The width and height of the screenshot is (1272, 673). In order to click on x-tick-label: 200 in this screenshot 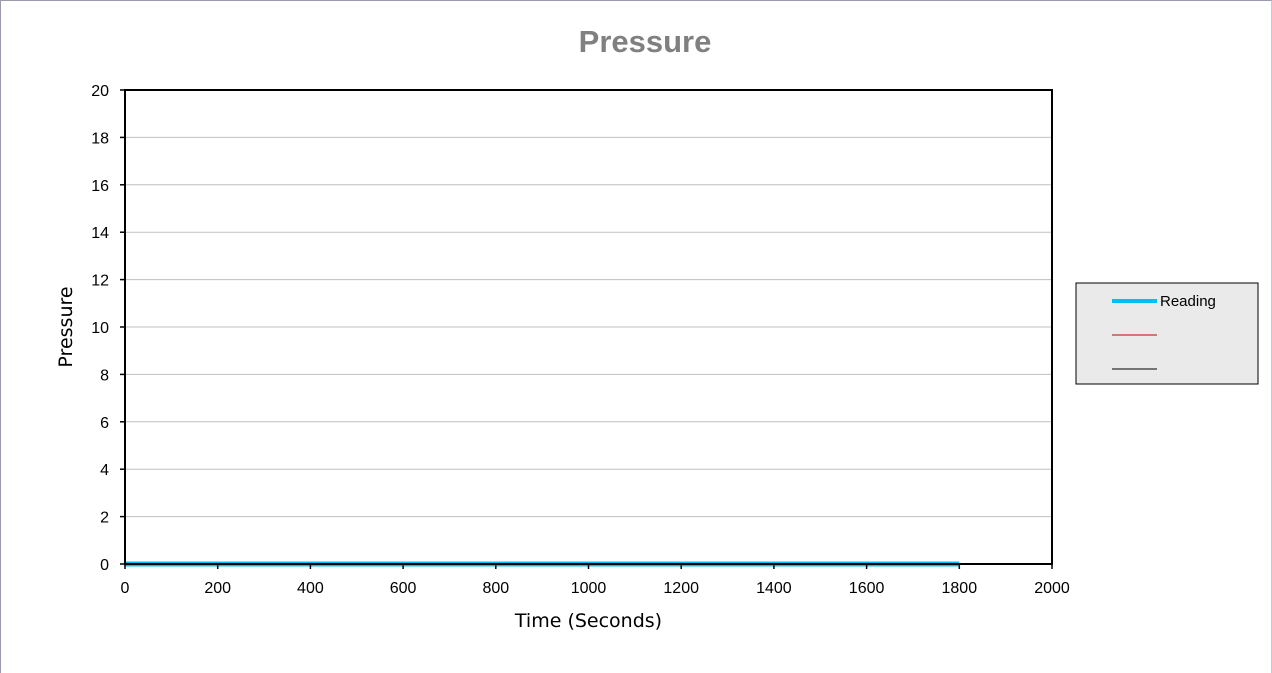, I will do `click(217, 588)`.